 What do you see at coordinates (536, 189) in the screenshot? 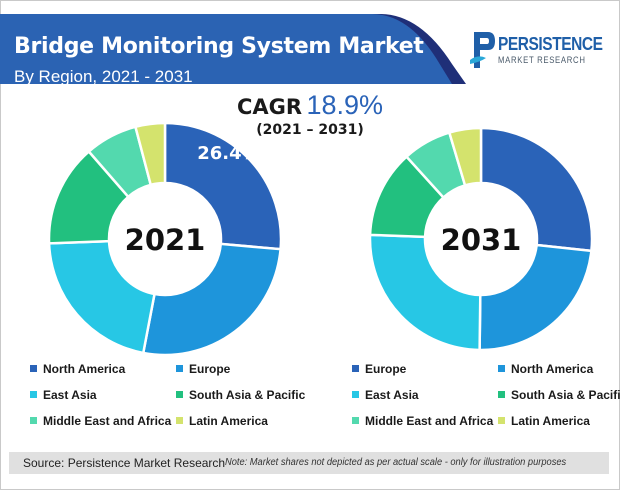
I see `slice-2031-europe` at bounding box center [536, 189].